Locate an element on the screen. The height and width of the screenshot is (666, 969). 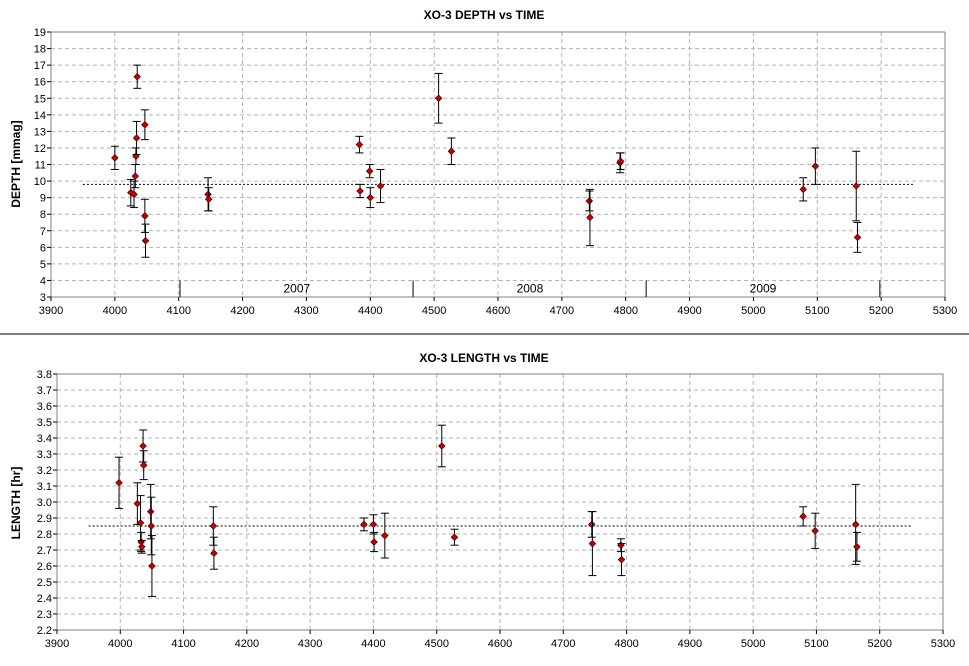
y-tick-label: 3.4 is located at coordinates (44, 439).